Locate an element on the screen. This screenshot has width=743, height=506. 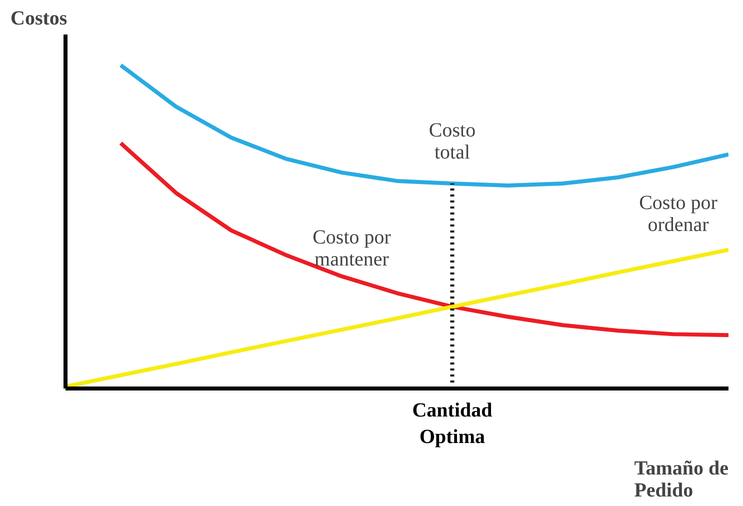
text: Cantidad Optima is located at coordinates (452, 424).